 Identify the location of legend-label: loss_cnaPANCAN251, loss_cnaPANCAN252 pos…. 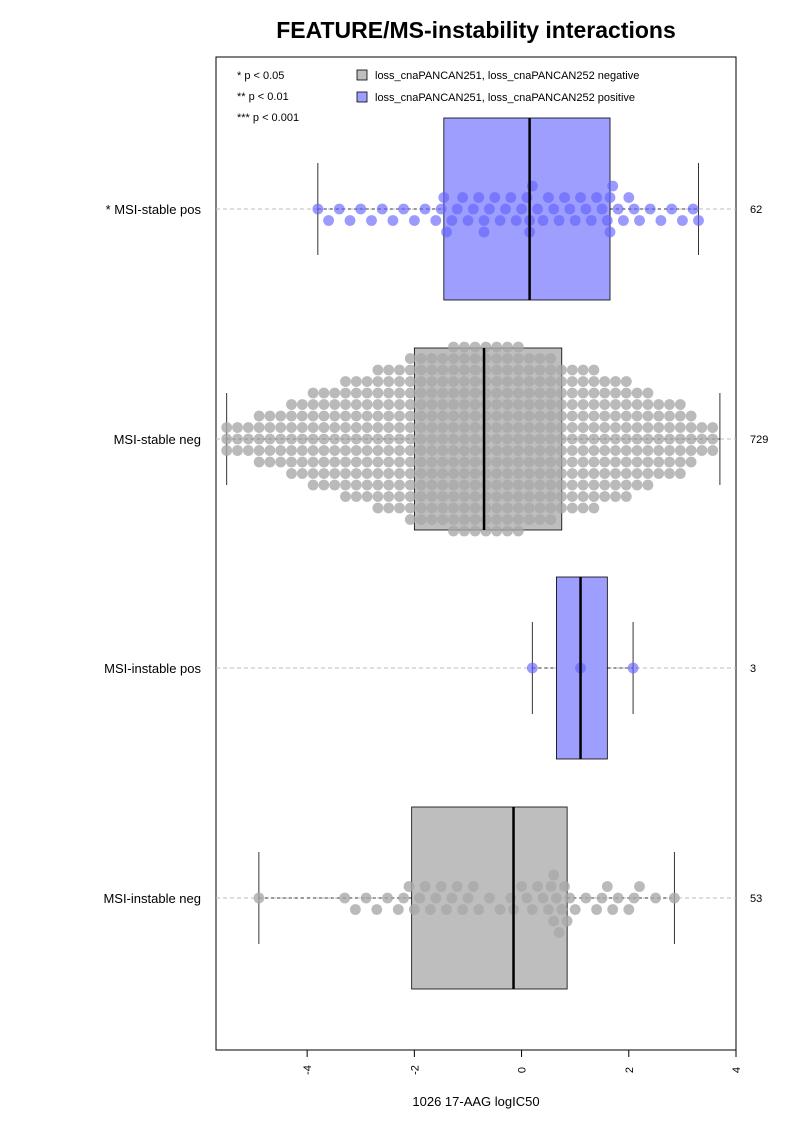
(505, 98).